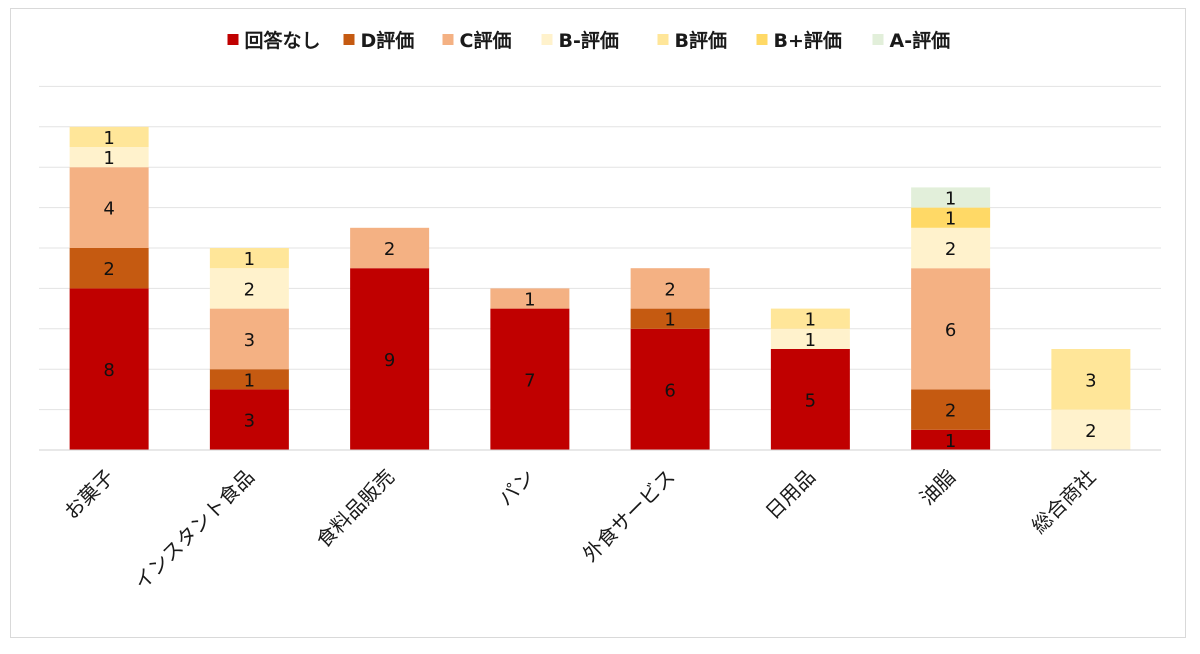 The height and width of the screenshot is (654, 1200). Describe the element at coordinates (486, 40) in the screenshot. I see `legend-label: C評価` at that location.